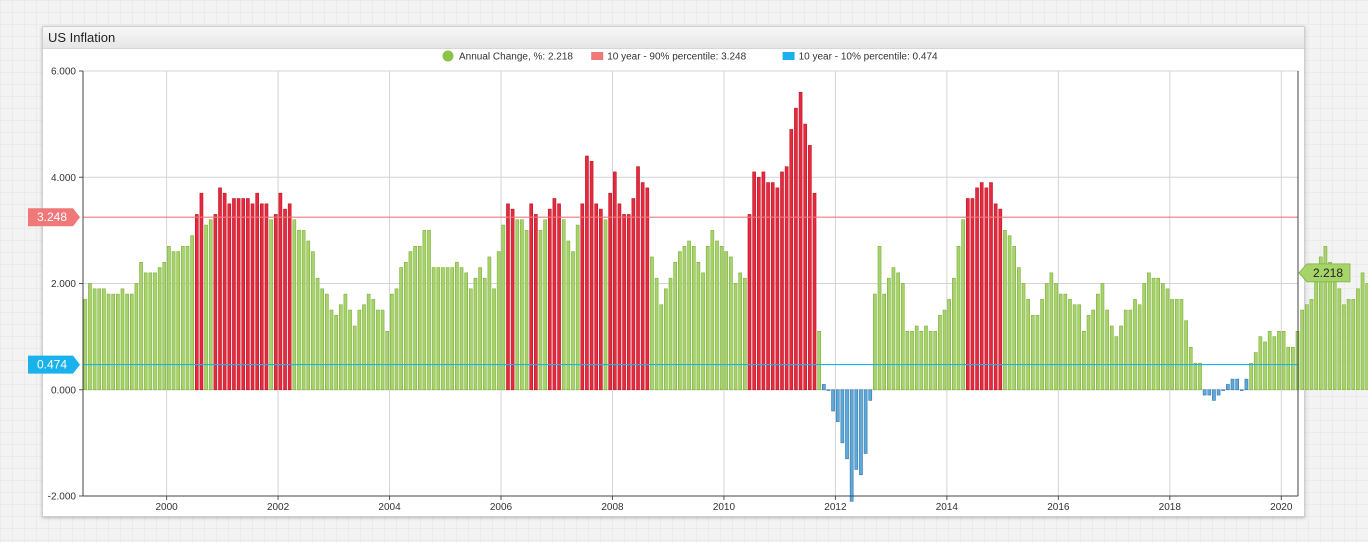 Image resolution: width=1368 pixels, height=542 pixels. What do you see at coordinates (788, 56) in the screenshot?
I see `legend-marker` at bounding box center [788, 56].